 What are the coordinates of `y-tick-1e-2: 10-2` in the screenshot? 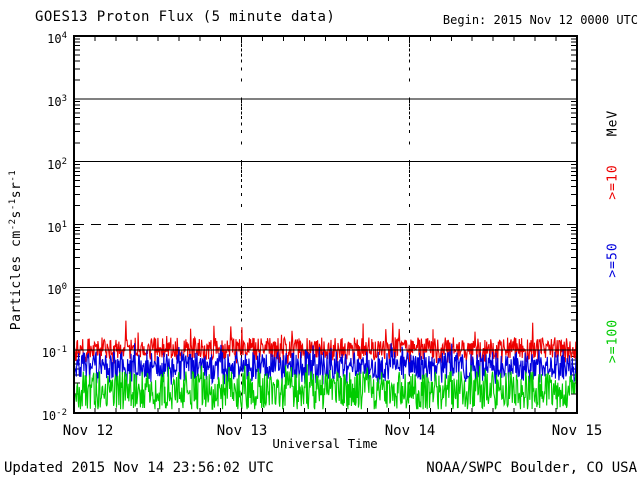 It's located at (54, 415).